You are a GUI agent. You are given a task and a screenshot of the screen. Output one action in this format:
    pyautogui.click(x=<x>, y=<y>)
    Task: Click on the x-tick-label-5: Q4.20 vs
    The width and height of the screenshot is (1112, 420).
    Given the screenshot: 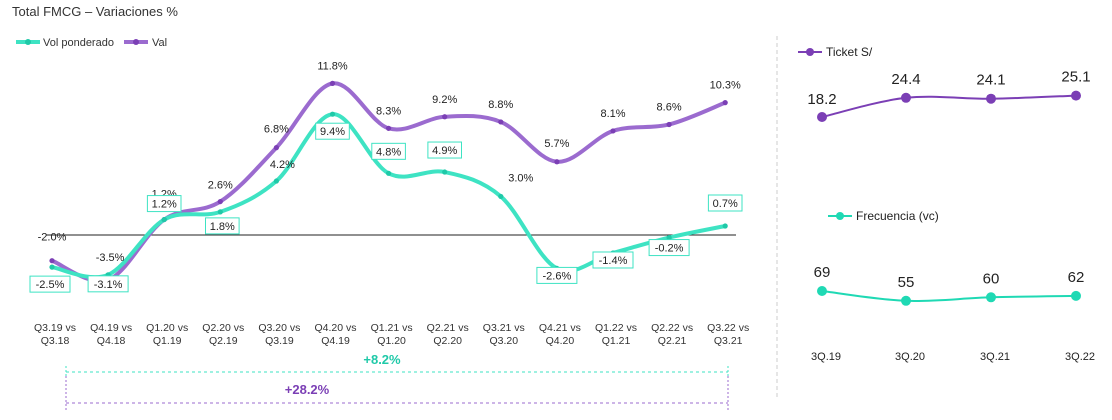 What is the action you would take?
    pyautogui.click(x=335, y=328)
    